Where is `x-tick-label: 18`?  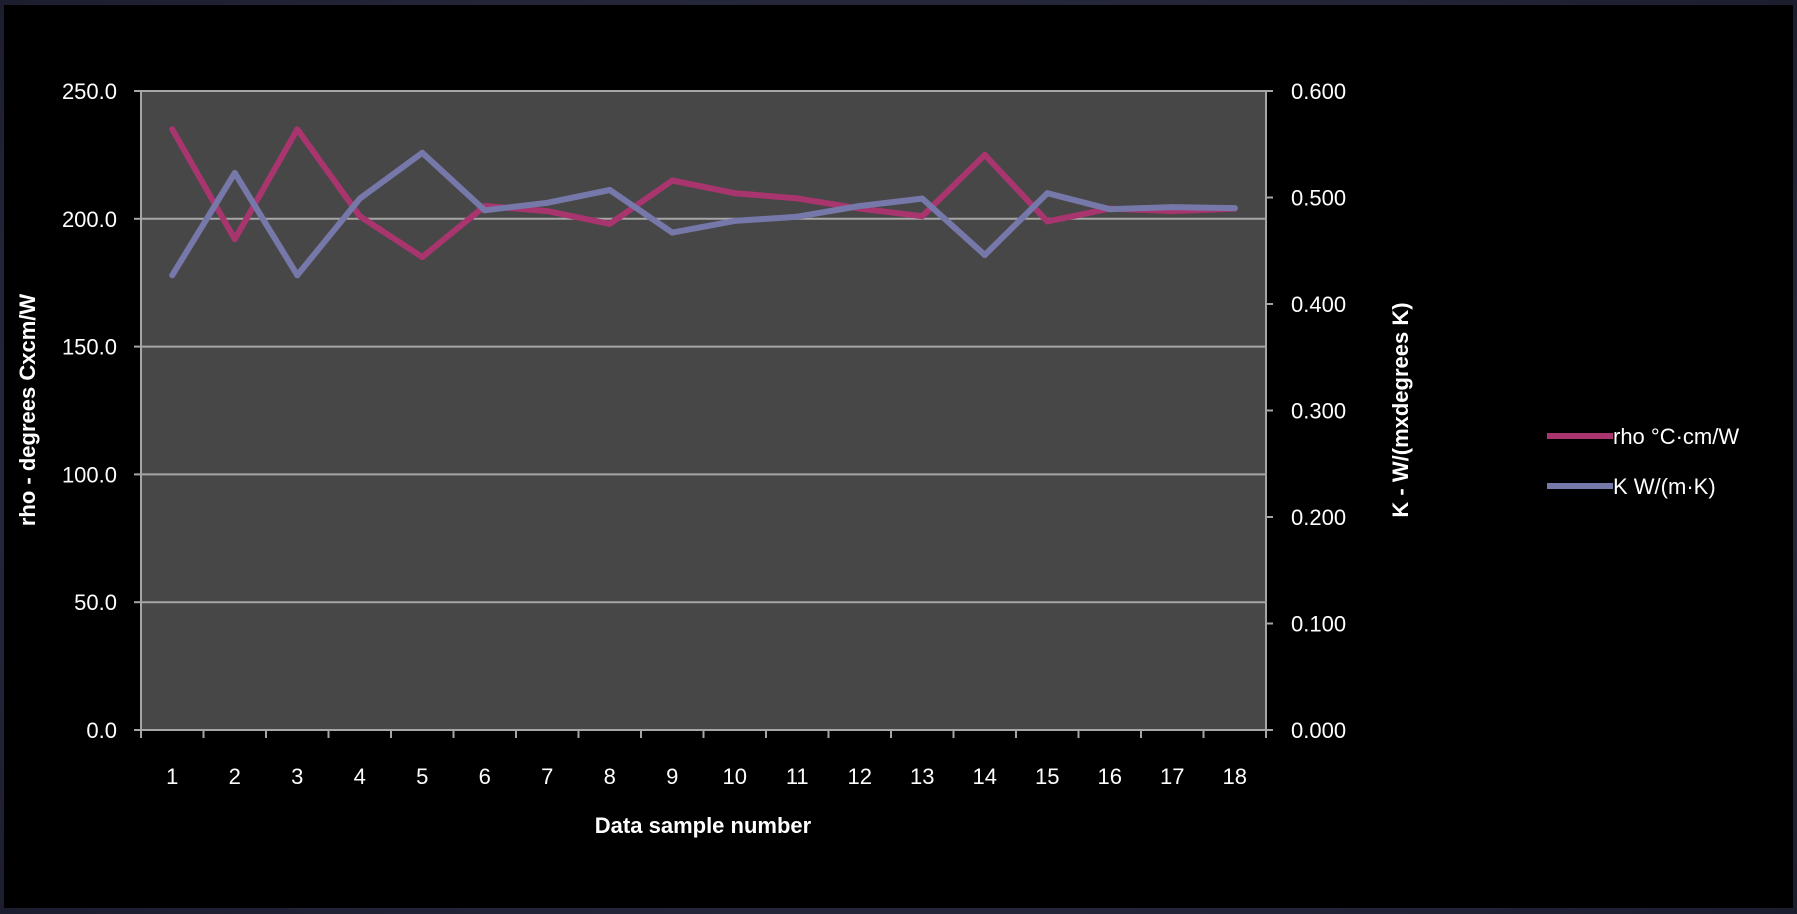 x-tick-label: 18 is located at coordinates (1235, 776).